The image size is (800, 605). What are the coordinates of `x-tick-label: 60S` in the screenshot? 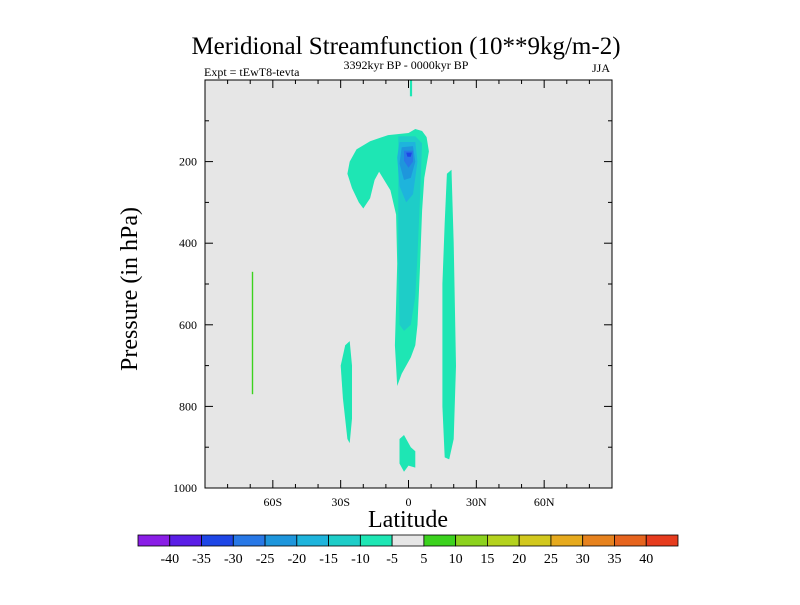 It's located at (272, 502).